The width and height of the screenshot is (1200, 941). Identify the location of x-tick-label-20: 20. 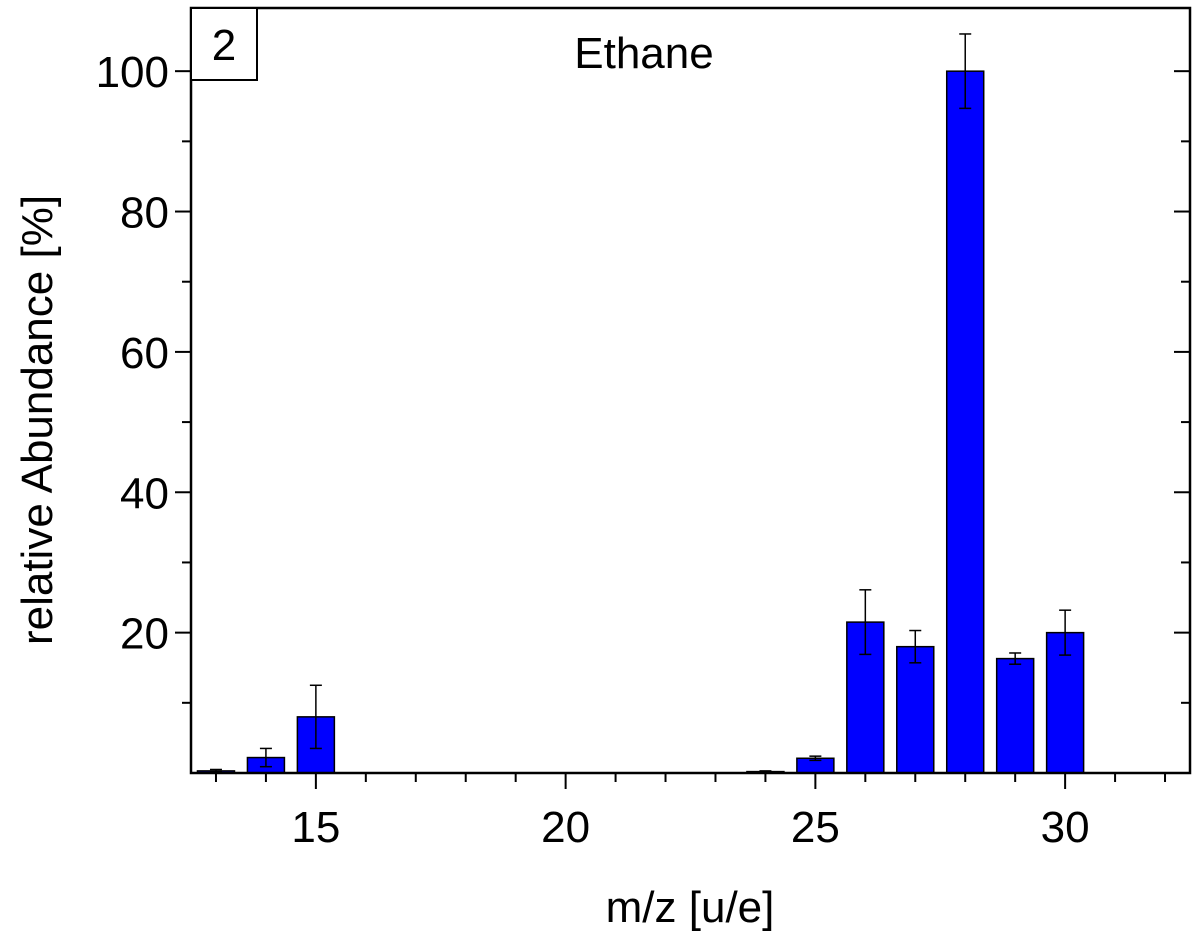
(565, 827).